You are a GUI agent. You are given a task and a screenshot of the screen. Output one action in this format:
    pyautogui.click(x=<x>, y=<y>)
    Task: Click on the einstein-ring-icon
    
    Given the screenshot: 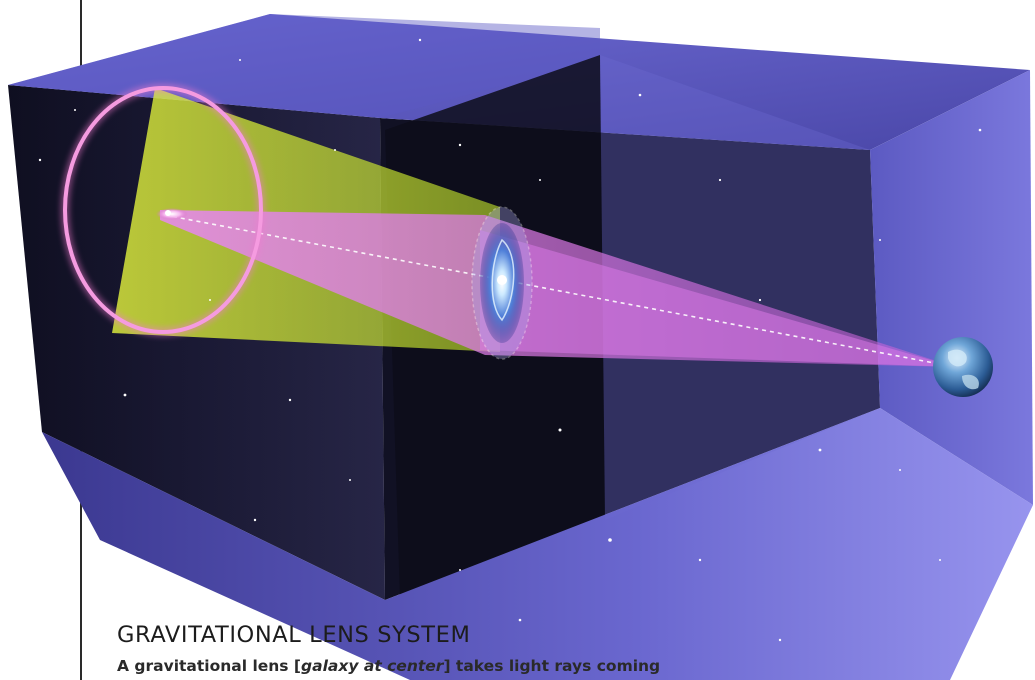 What is the action you would take?
    pyautogui.click(x=163, y=210)
    